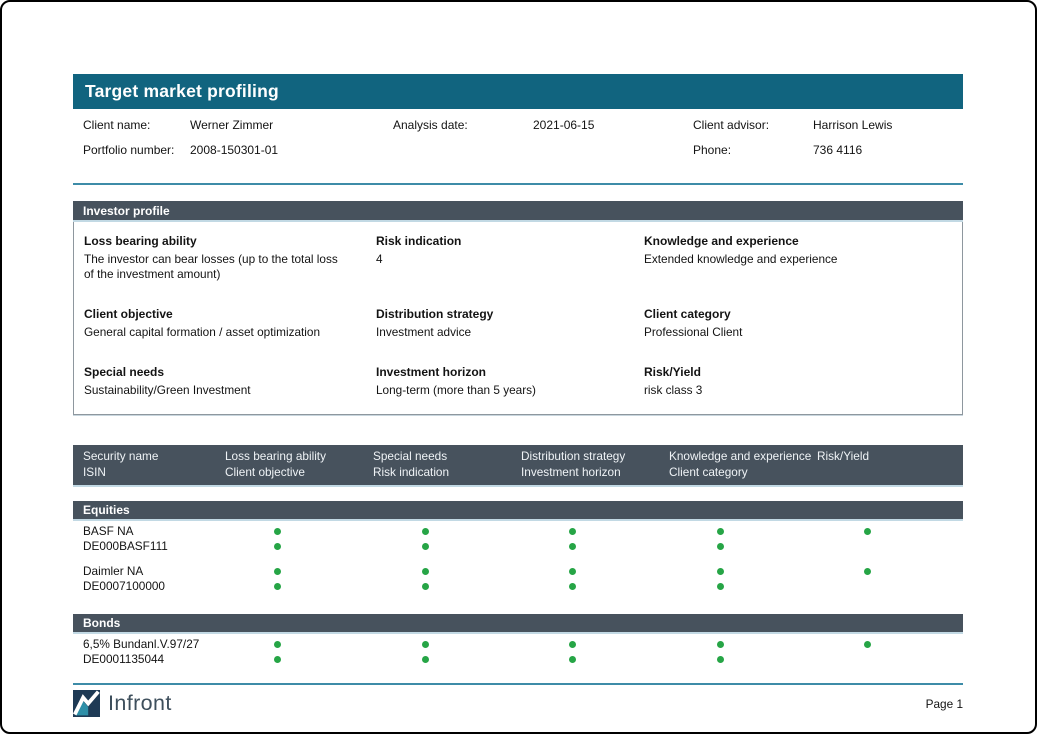  I want to click on match-dots-top, so click(594, 571).